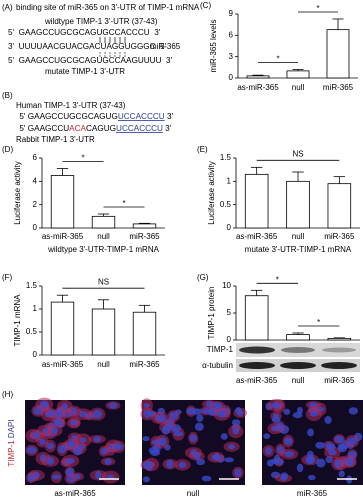  I want to click on panel-label: (D), so click(7, 149).